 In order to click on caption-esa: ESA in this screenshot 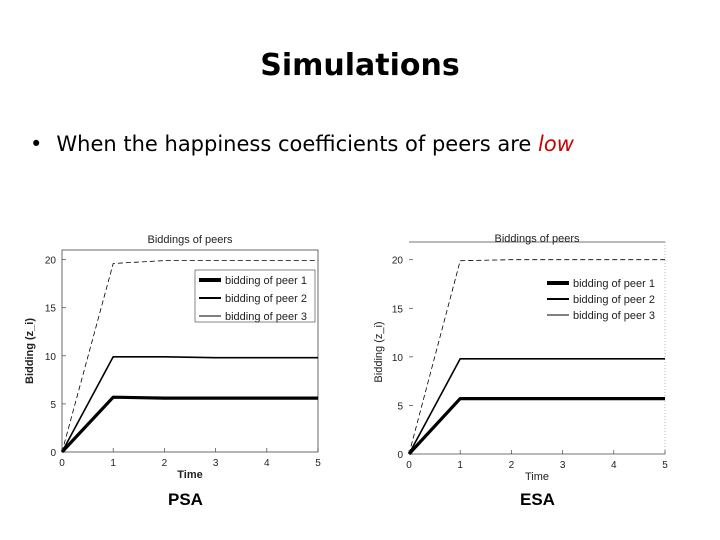, I will do `click(537, 499)`.